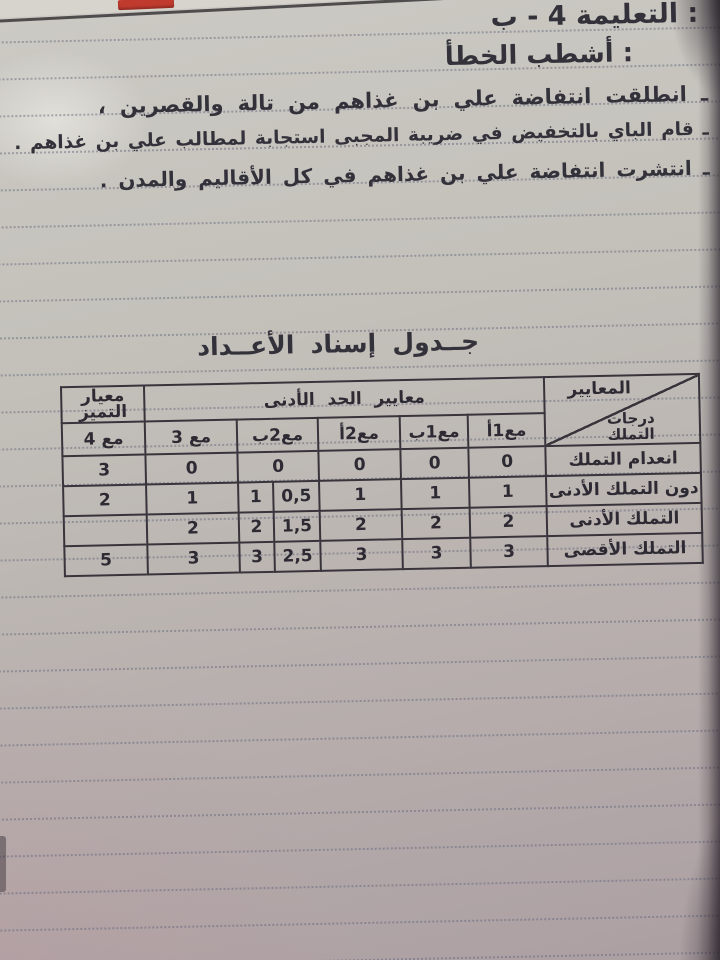  I want to click on corner-cell: المعايير درجات التملك, so click(622, 410).